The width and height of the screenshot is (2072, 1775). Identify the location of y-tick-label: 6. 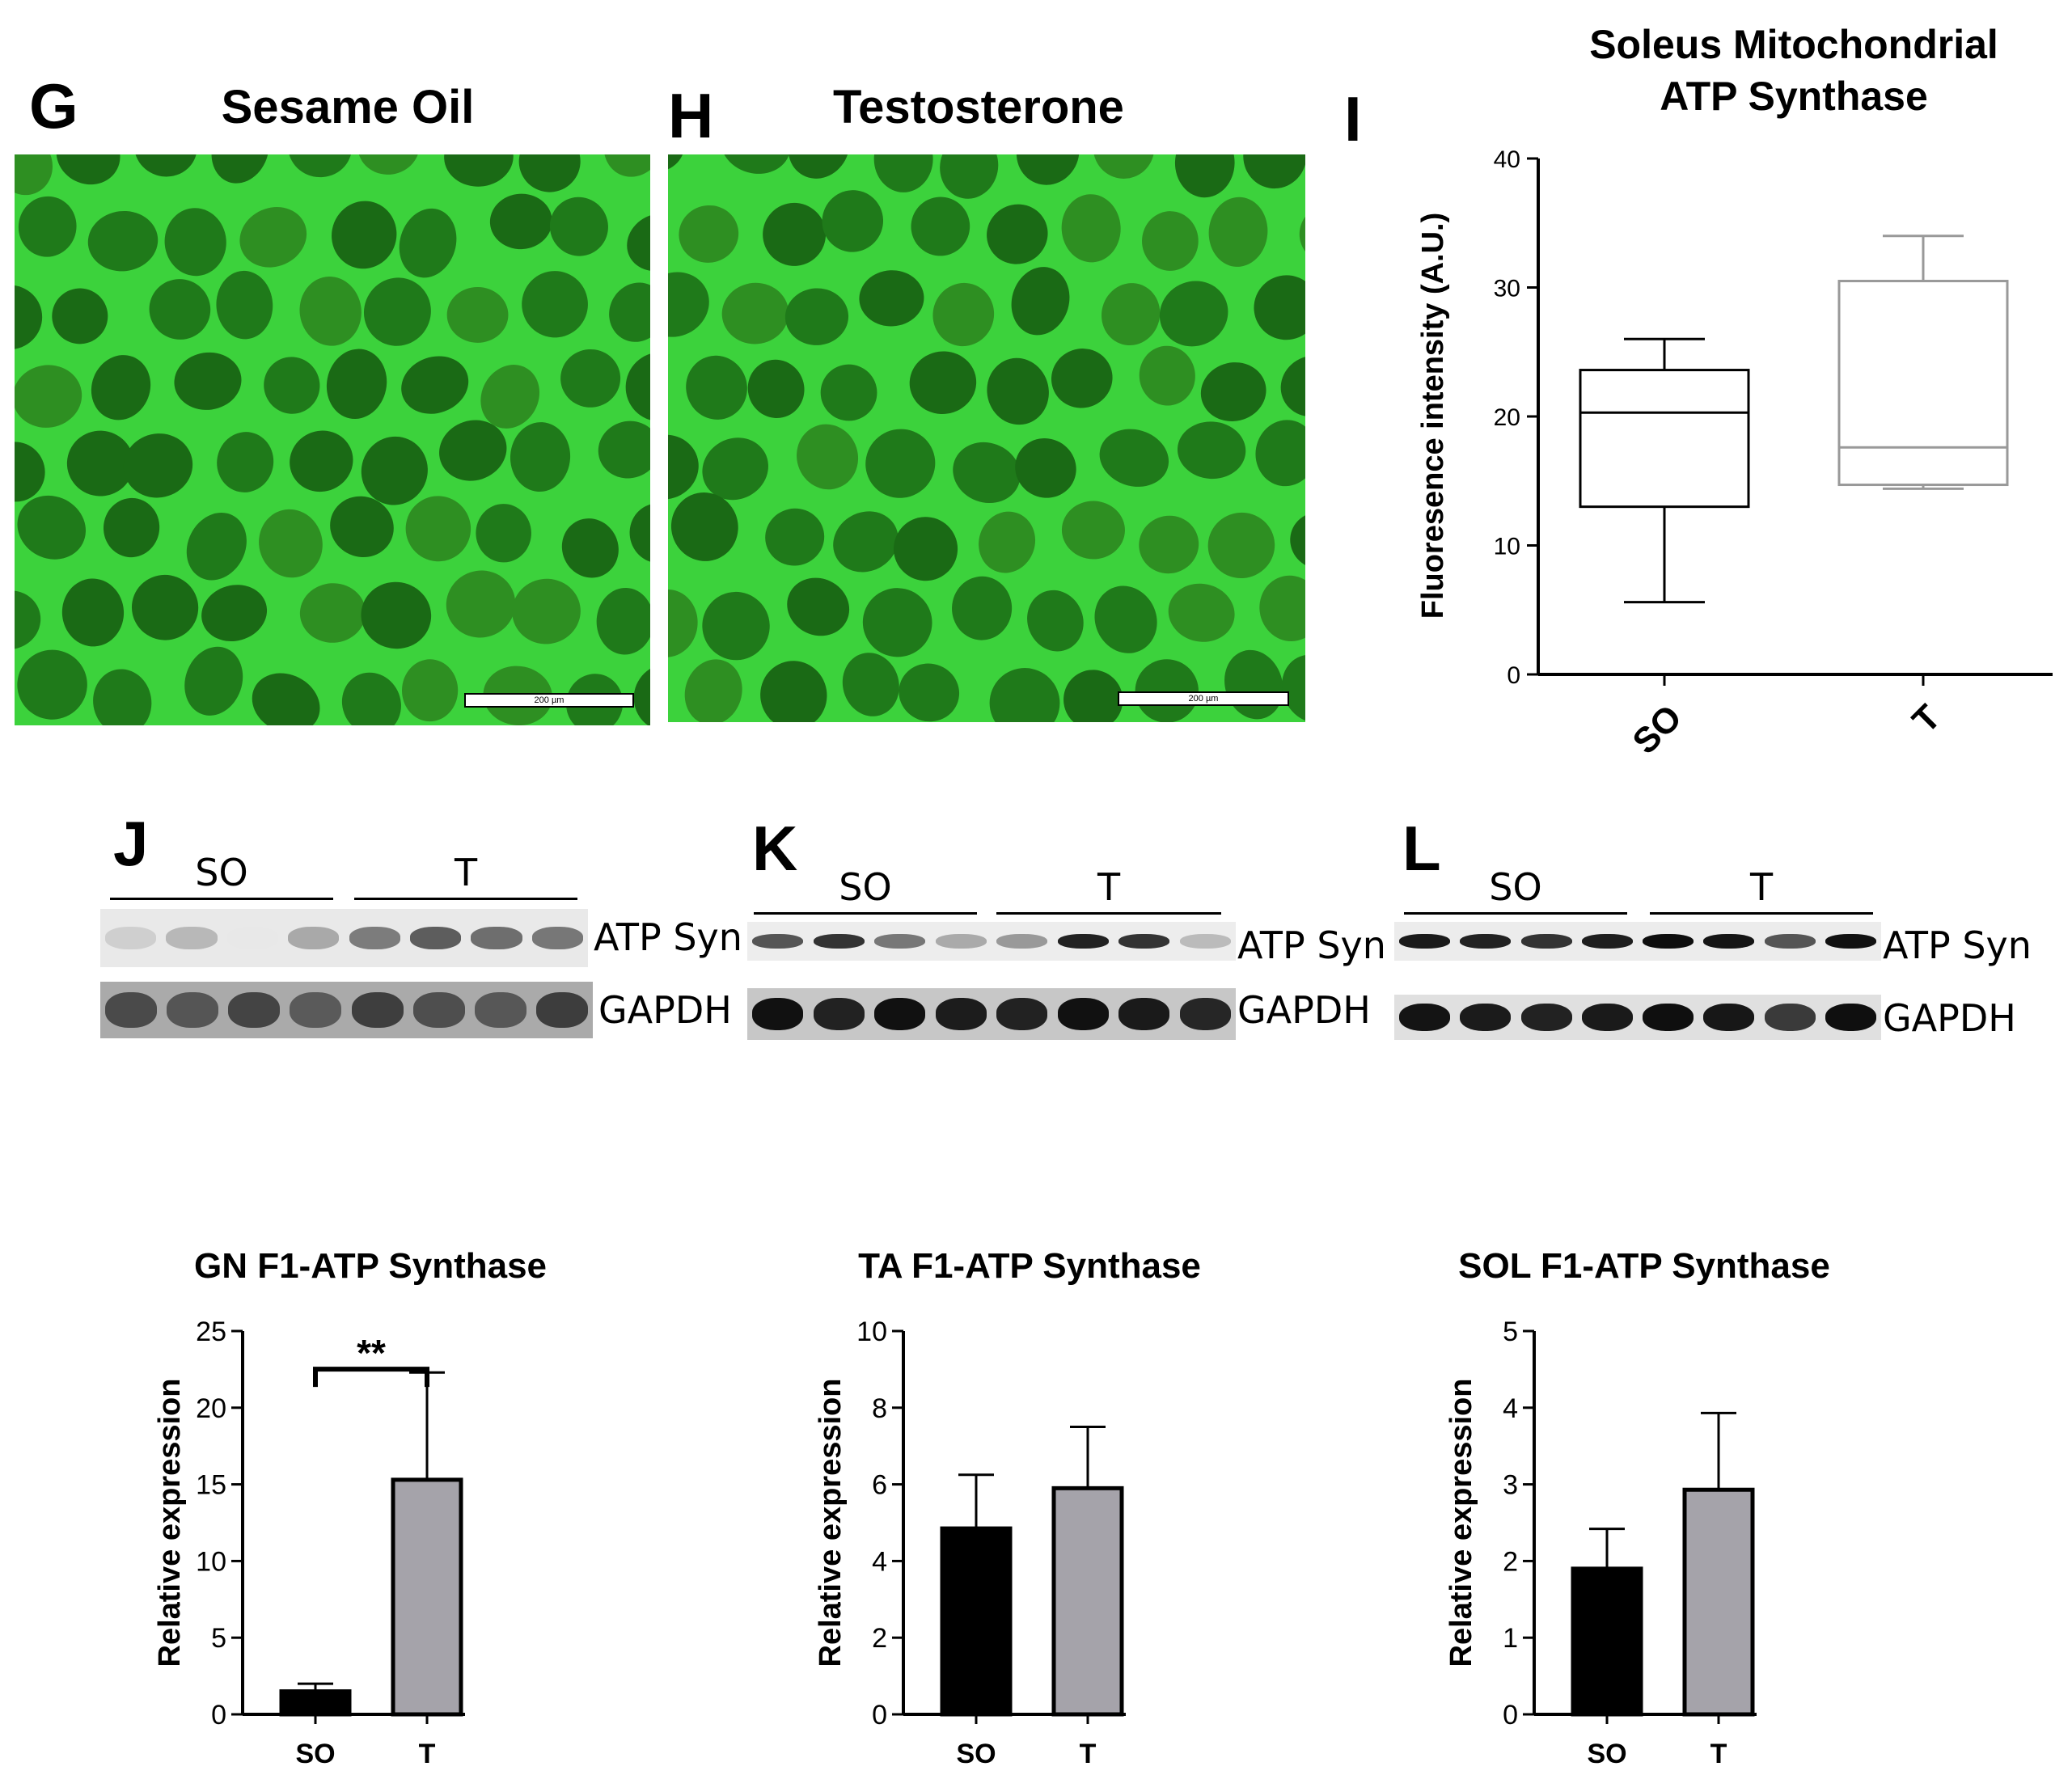
(879, 1485).